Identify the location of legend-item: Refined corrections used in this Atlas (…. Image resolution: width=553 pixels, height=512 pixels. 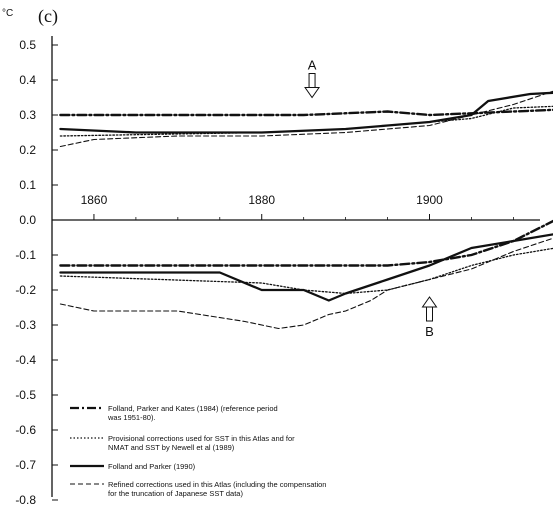
(198, 489).